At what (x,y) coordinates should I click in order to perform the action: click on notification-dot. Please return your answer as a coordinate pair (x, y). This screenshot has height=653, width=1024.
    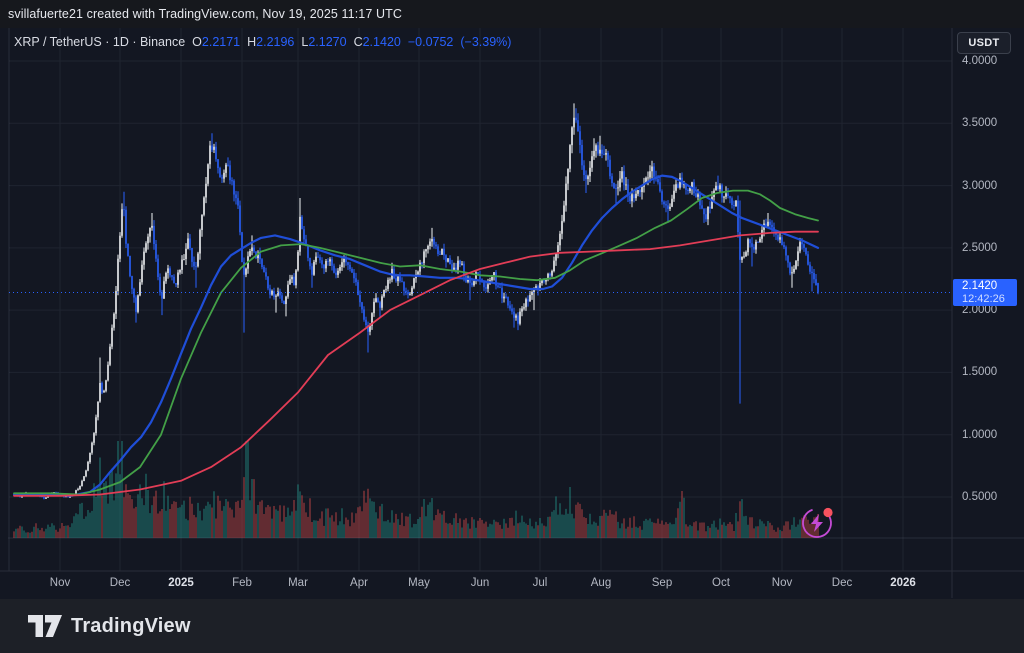
    Looking at the image, I should click on (828, 512).